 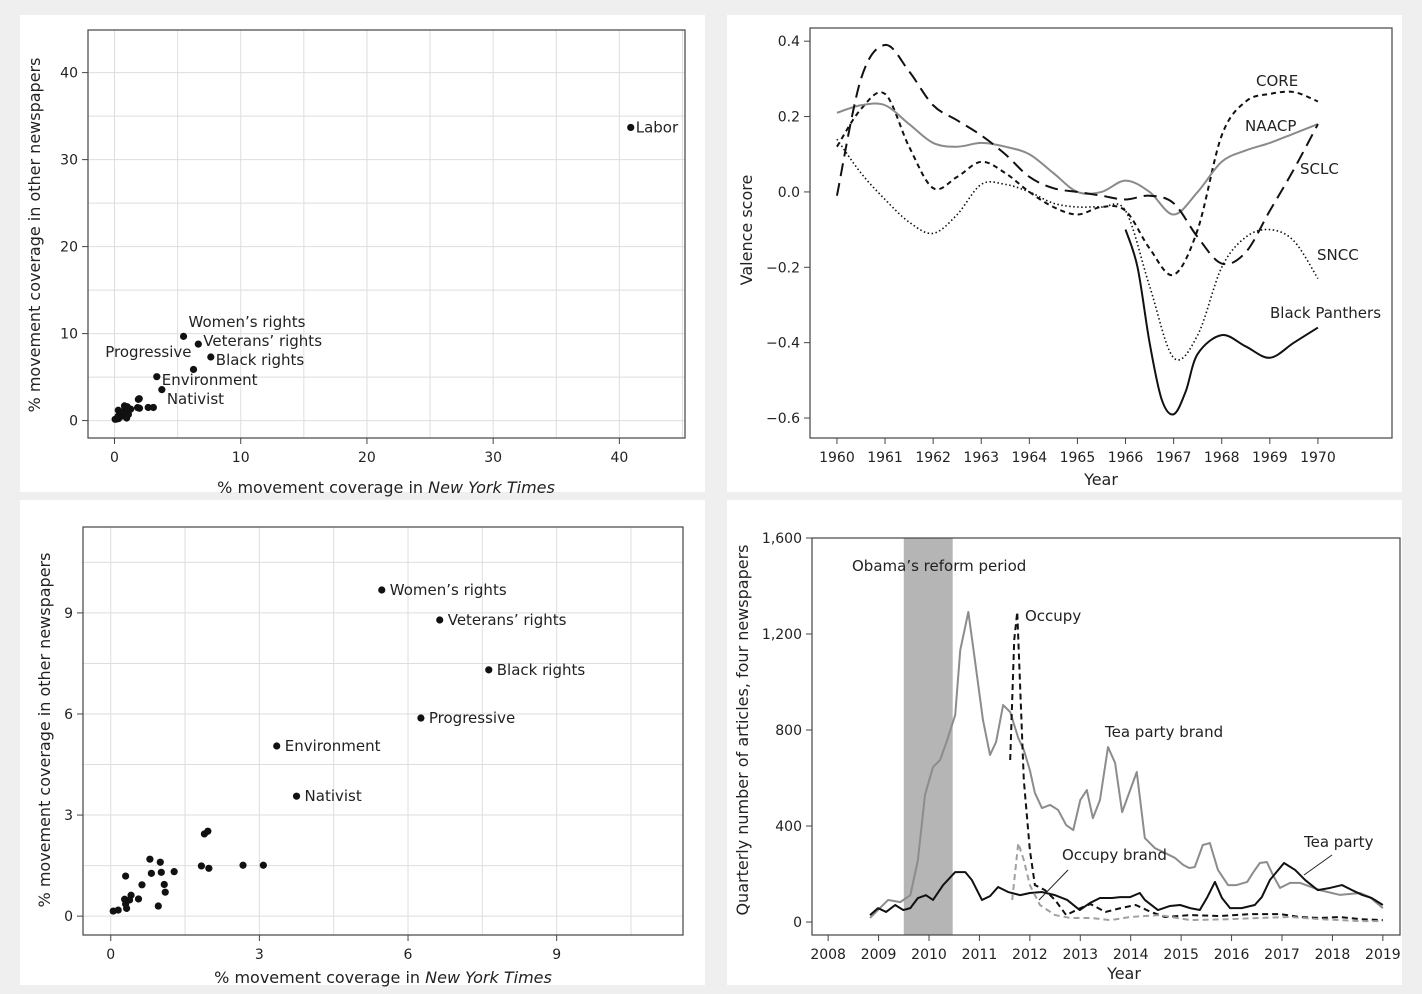 What do you see at coordinates (1053, 616) in the screenshot?
I see `series-label: Occupy` at bounding box center [1053, 616].